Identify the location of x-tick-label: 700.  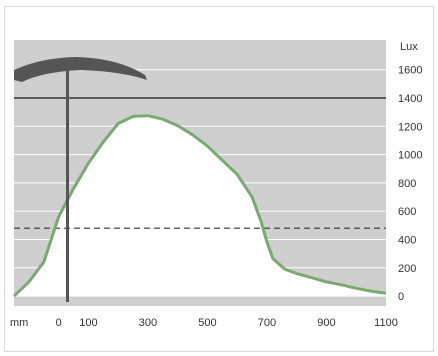
(267, 323).